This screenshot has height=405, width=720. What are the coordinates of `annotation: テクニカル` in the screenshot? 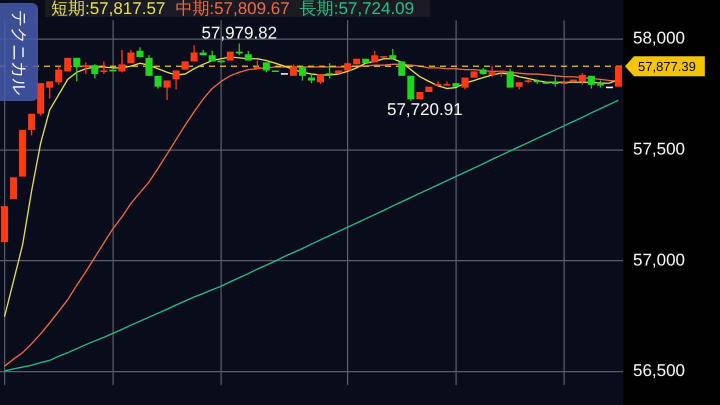 It's located at (19, 52).